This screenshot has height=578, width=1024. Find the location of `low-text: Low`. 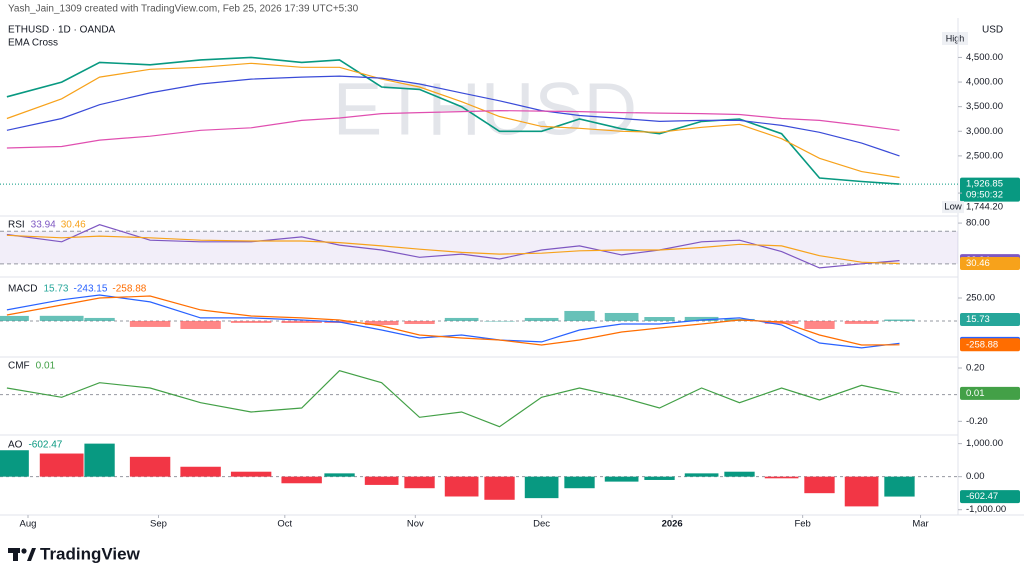

low-text: Low is located at coordinates (953, 207).